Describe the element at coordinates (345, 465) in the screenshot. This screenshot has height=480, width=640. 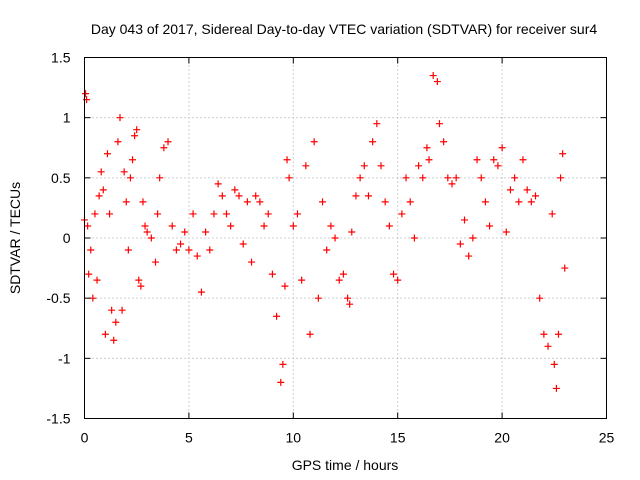
I see `x-axis-label: GPS time / hours` at that location.